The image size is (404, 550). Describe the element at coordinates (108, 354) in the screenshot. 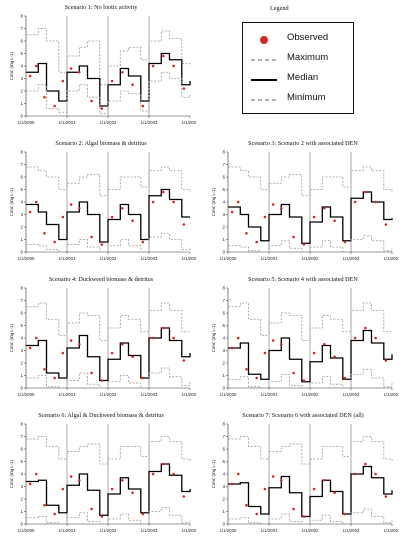

I see `series-line-median` at that location.